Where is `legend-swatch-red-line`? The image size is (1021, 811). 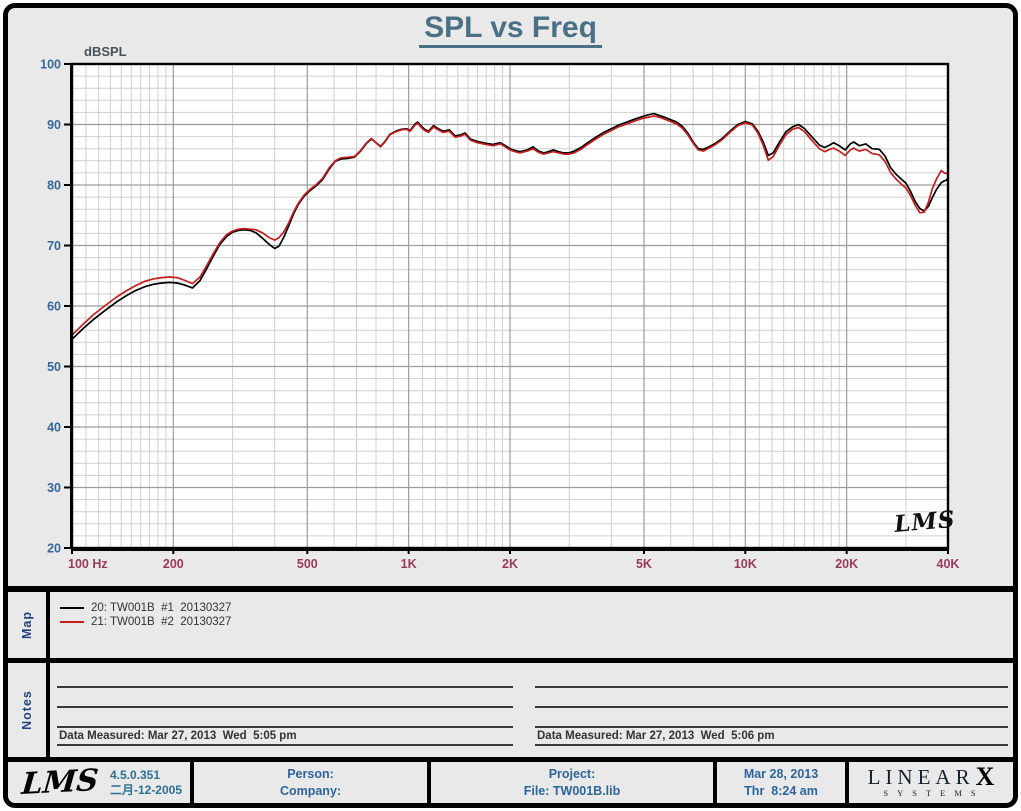
legend-swatch-red-line is located at coordinates (72, 622).